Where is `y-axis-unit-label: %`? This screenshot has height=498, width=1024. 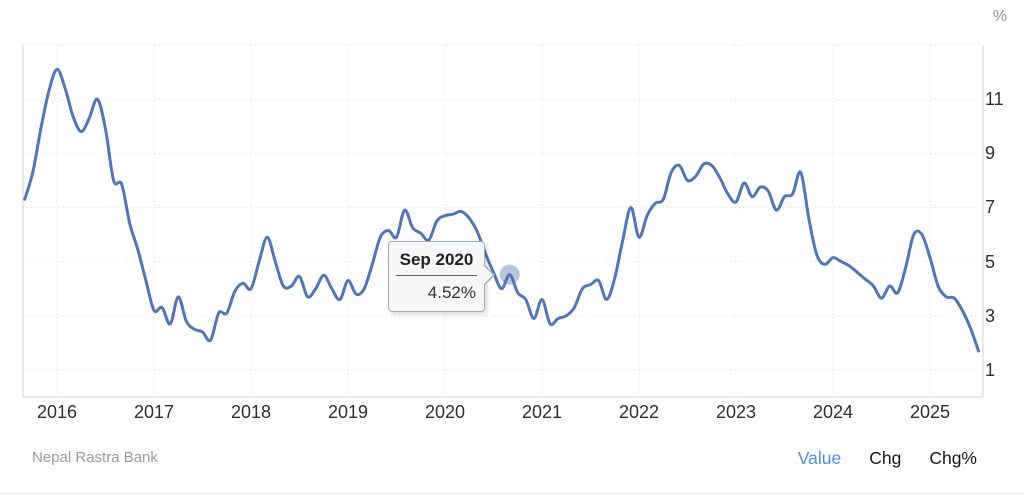 y-axis-unit-label: % is located at coordinates (1000, 16).